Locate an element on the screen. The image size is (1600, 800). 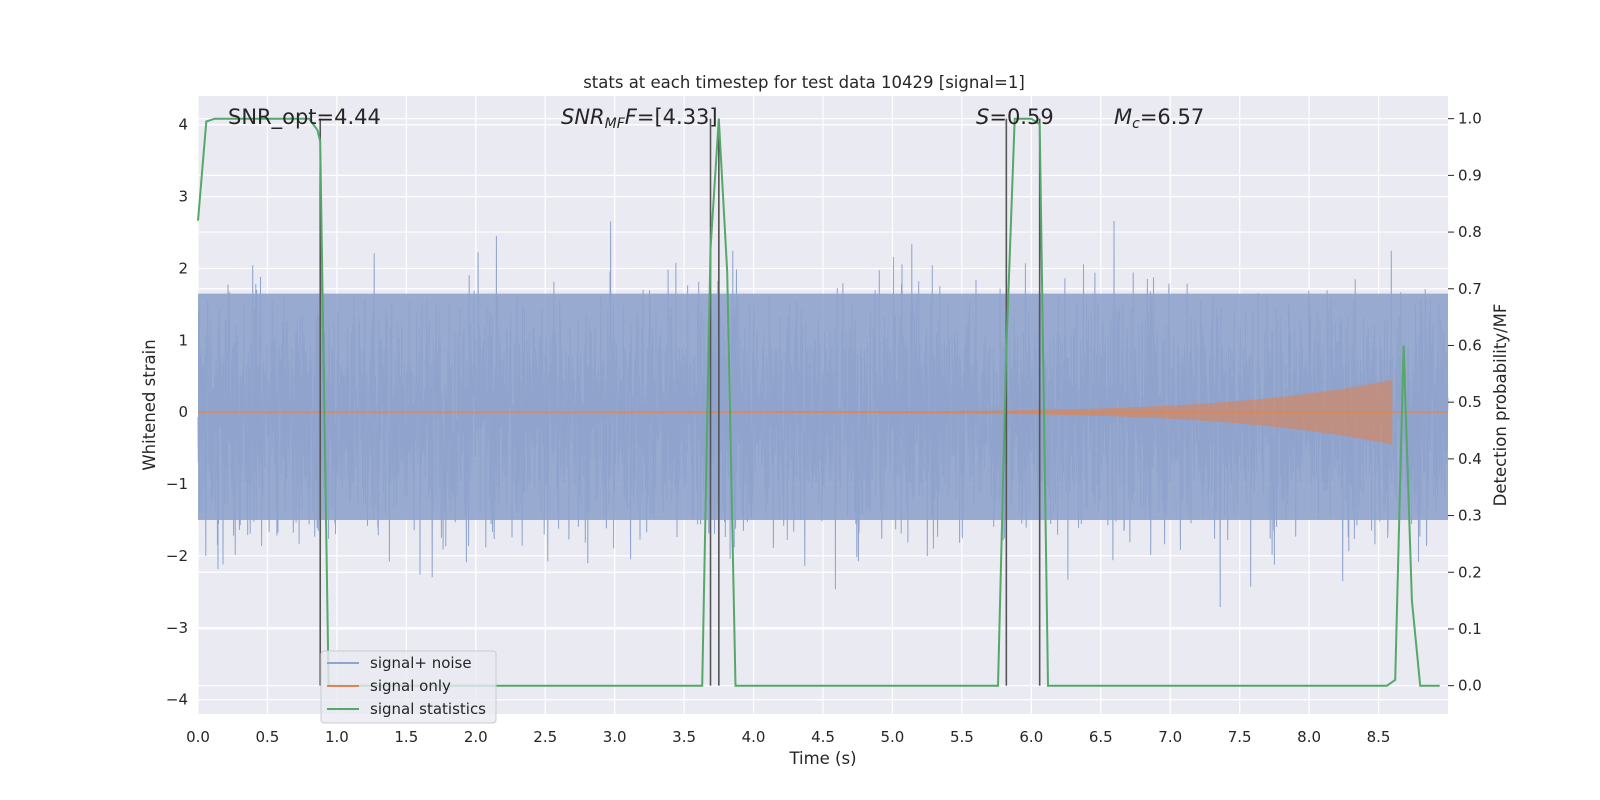
x-axis-label: Time (s) is located at coordinates (822, 758).